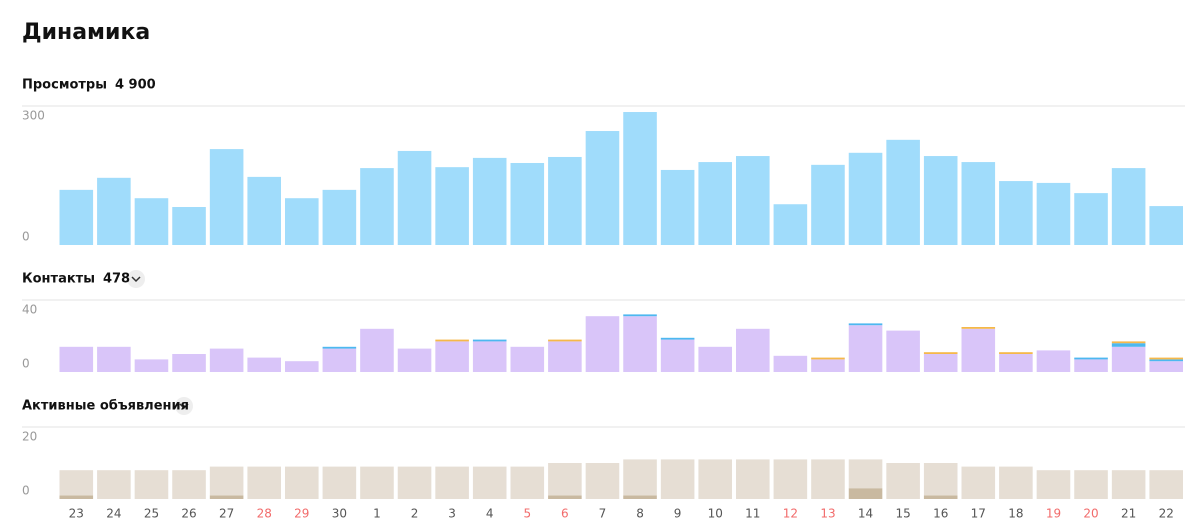 This screenshot has width=1200, height=529. What do you see at coordinates (377, 514) in the screenshot?
I see `x-tick-label: 1` at bounding box center [377, 514].